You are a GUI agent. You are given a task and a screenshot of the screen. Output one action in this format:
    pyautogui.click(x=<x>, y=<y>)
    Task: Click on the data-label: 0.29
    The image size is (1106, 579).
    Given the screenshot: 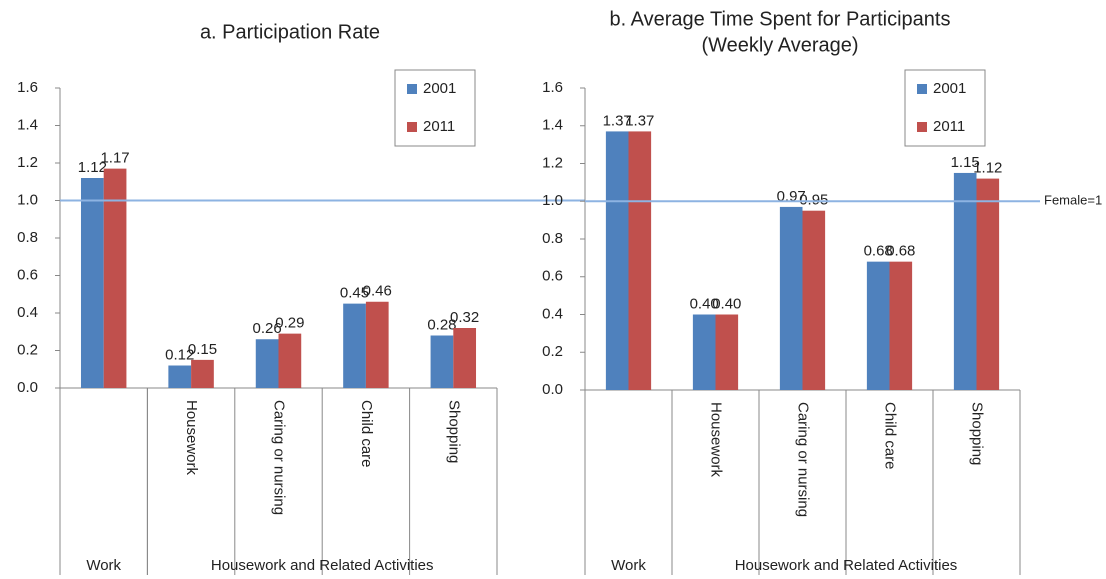 What is the action you would take?
    pyautogui.click(x=289, y=323)
    